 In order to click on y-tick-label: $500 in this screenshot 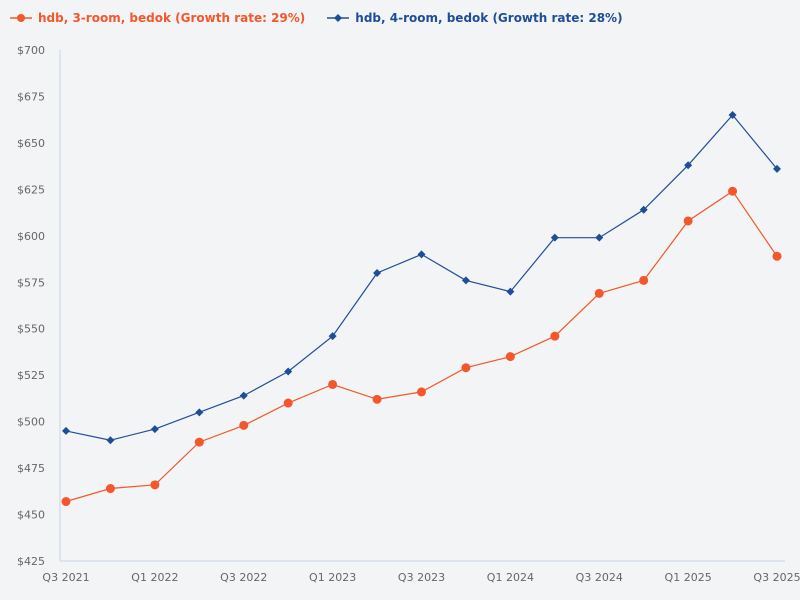, I will do `click(31, 422)`.